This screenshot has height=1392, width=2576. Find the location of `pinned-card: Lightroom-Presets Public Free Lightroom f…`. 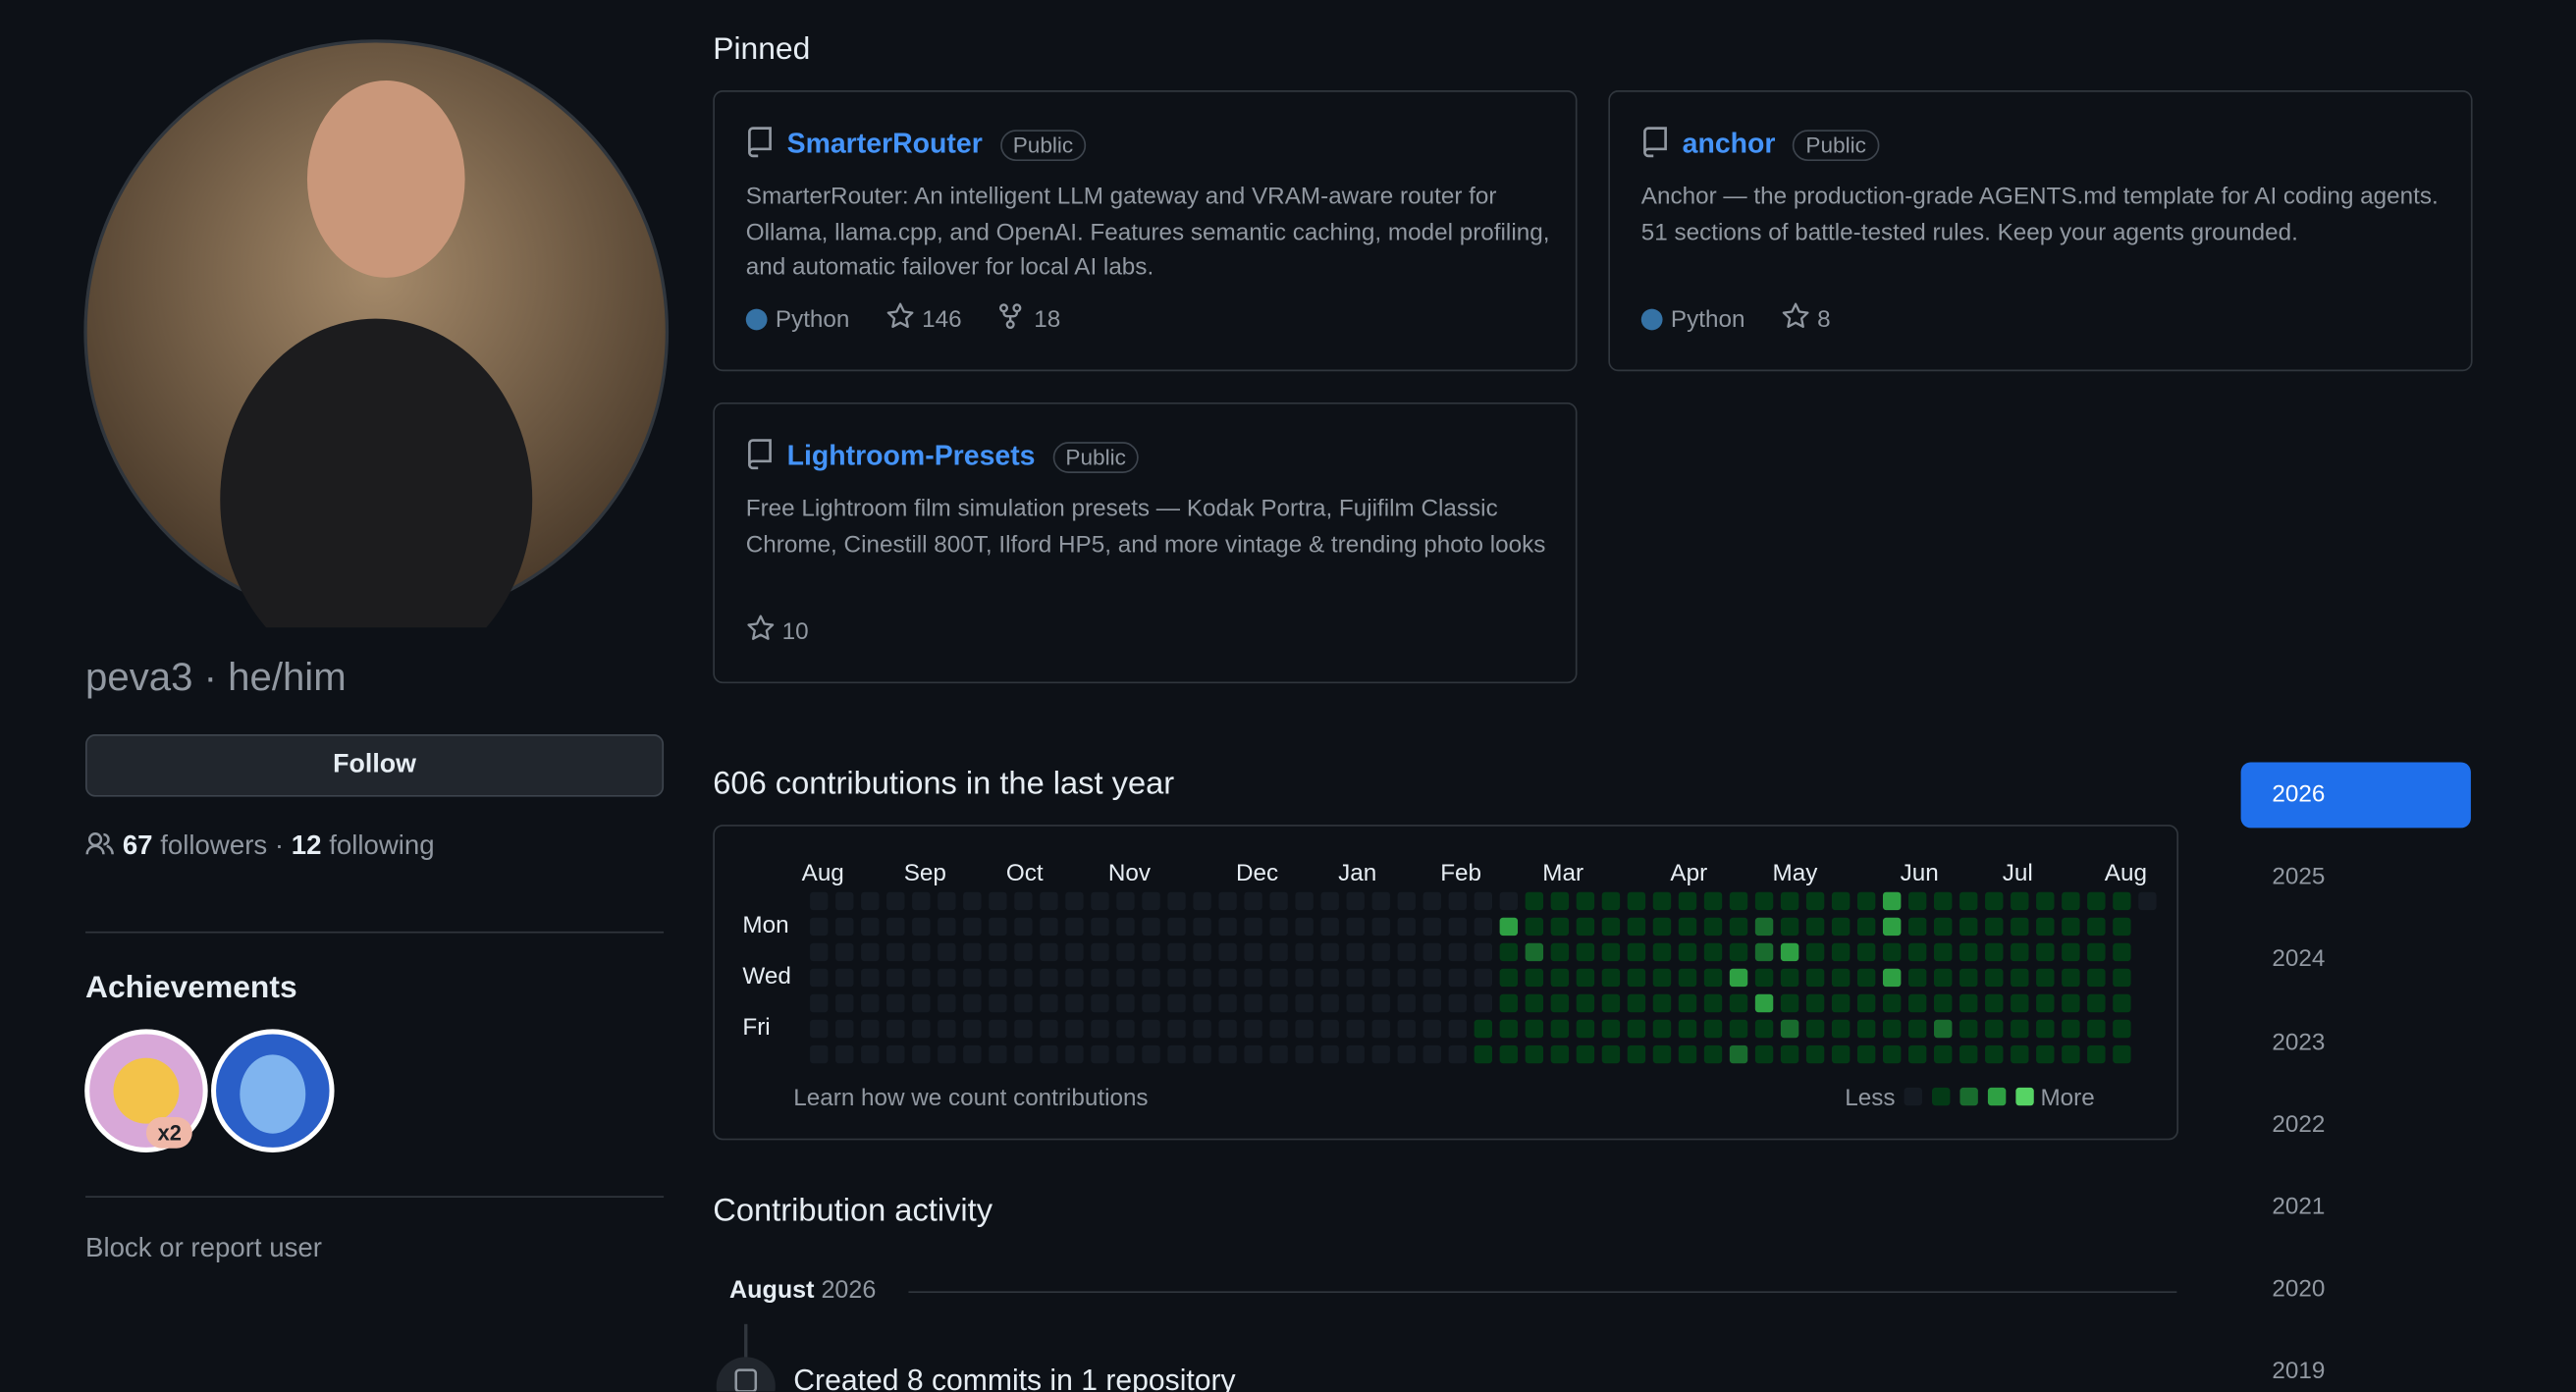

pinned-card: Lightroom-Presets Public Free Lightroom f… is located at coordinates (1145, 543).